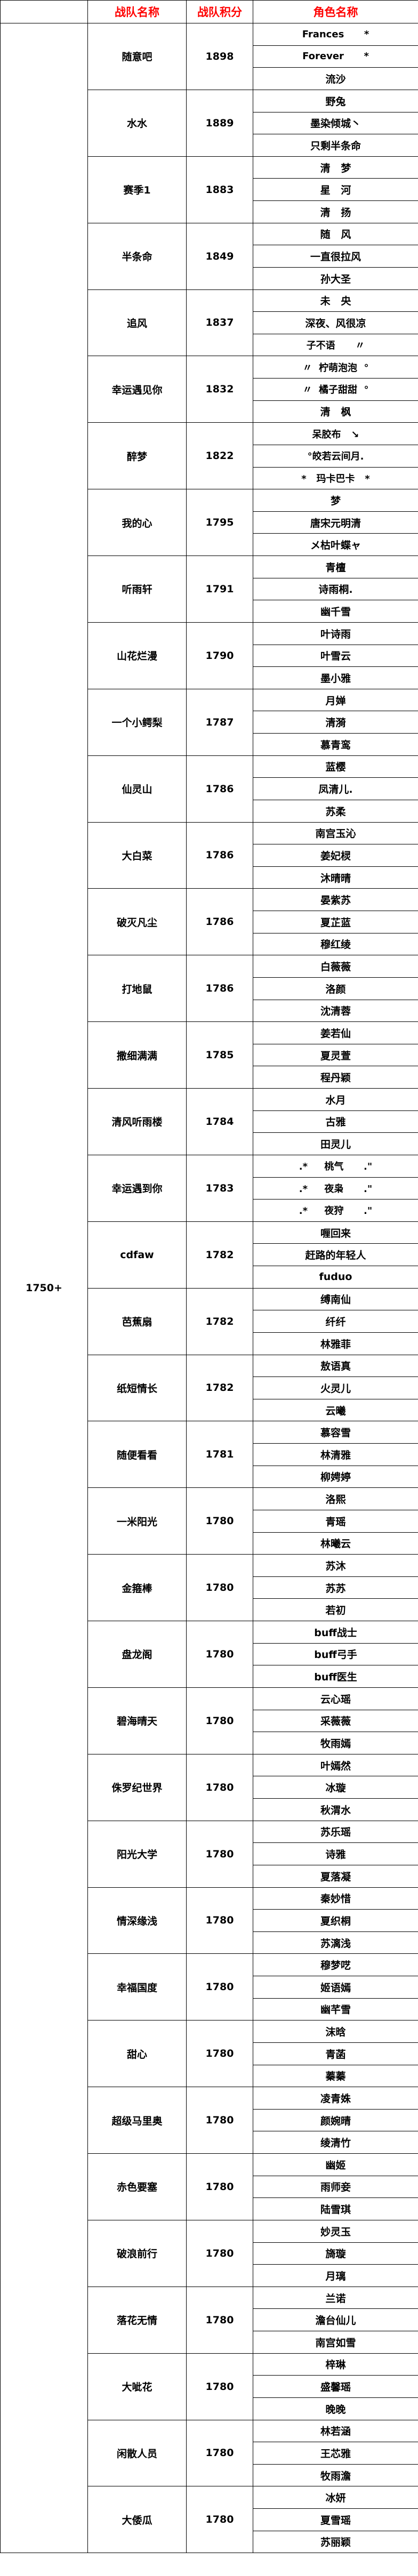  What do you see at coordinates (335, 301) in the screenshot?
I see `role-name-cell: 未 央` at bounding box center [335, 301].